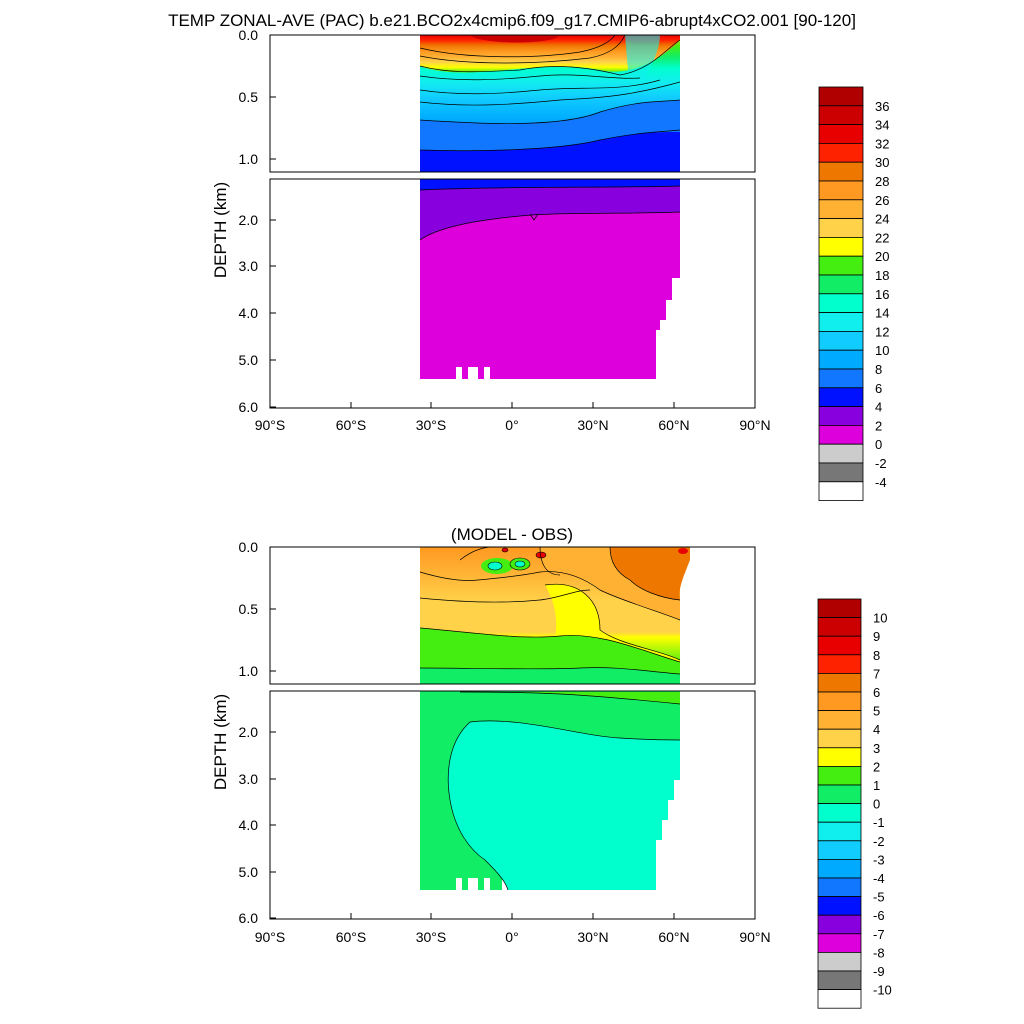 Image resolution: width=1024 pixels, height=1024 pixels. Describe the element at coordinates (882, 313) in the screenshot. I see `colorbar-label: 14` at that location.